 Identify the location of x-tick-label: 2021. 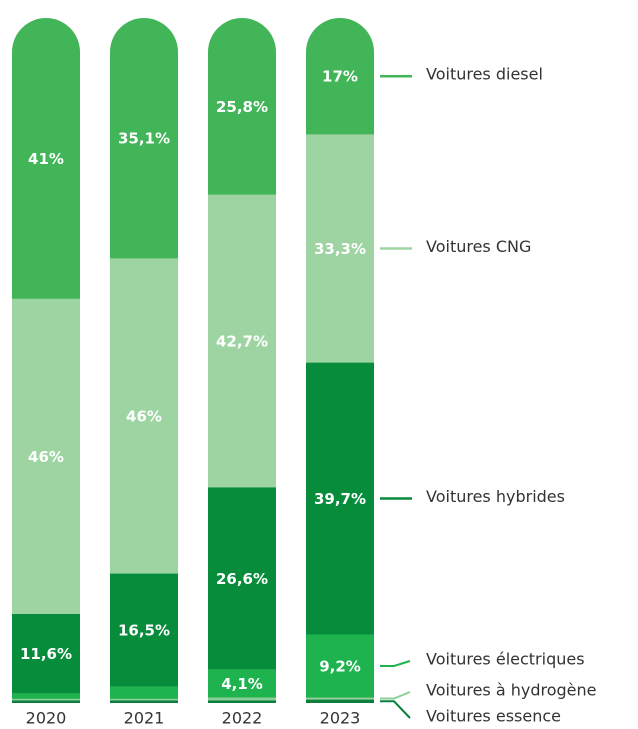
(144, 718).